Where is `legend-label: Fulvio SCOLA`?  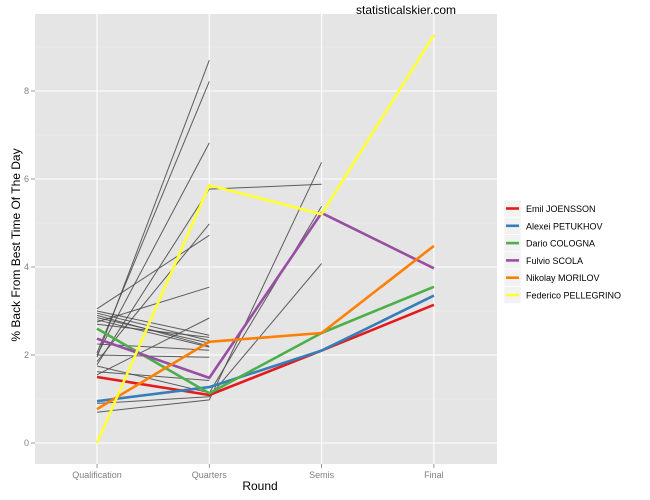 legend-label: Fulvio SCOLA is located at coordinates (554, 261).